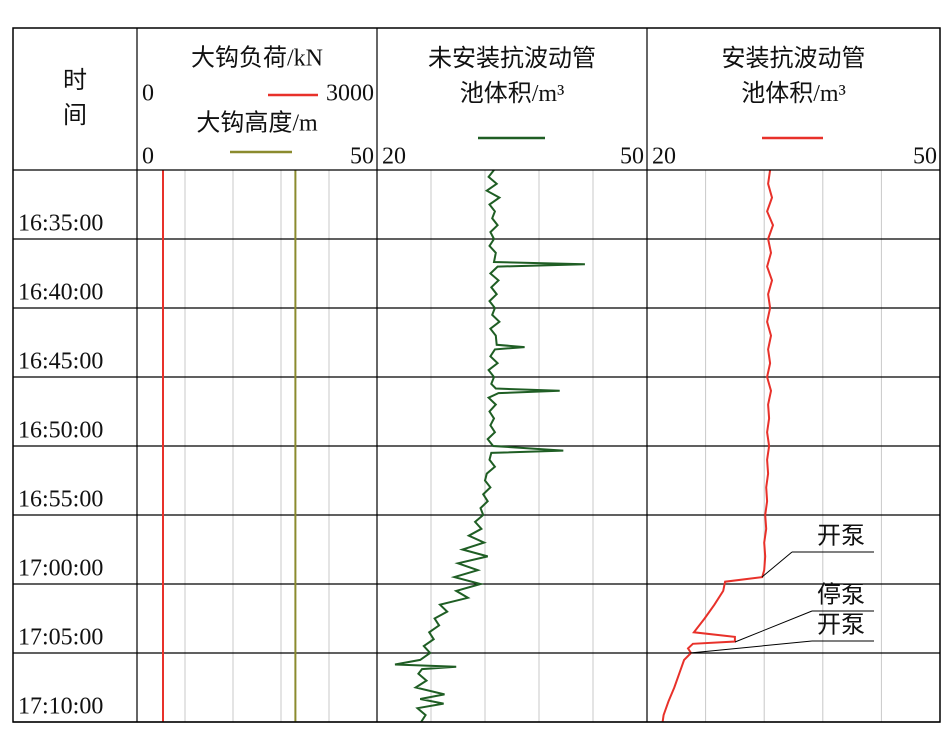 The height and width of the screenshot is (753, 945). I want to click on time-header: 时间, so click(75, 98).